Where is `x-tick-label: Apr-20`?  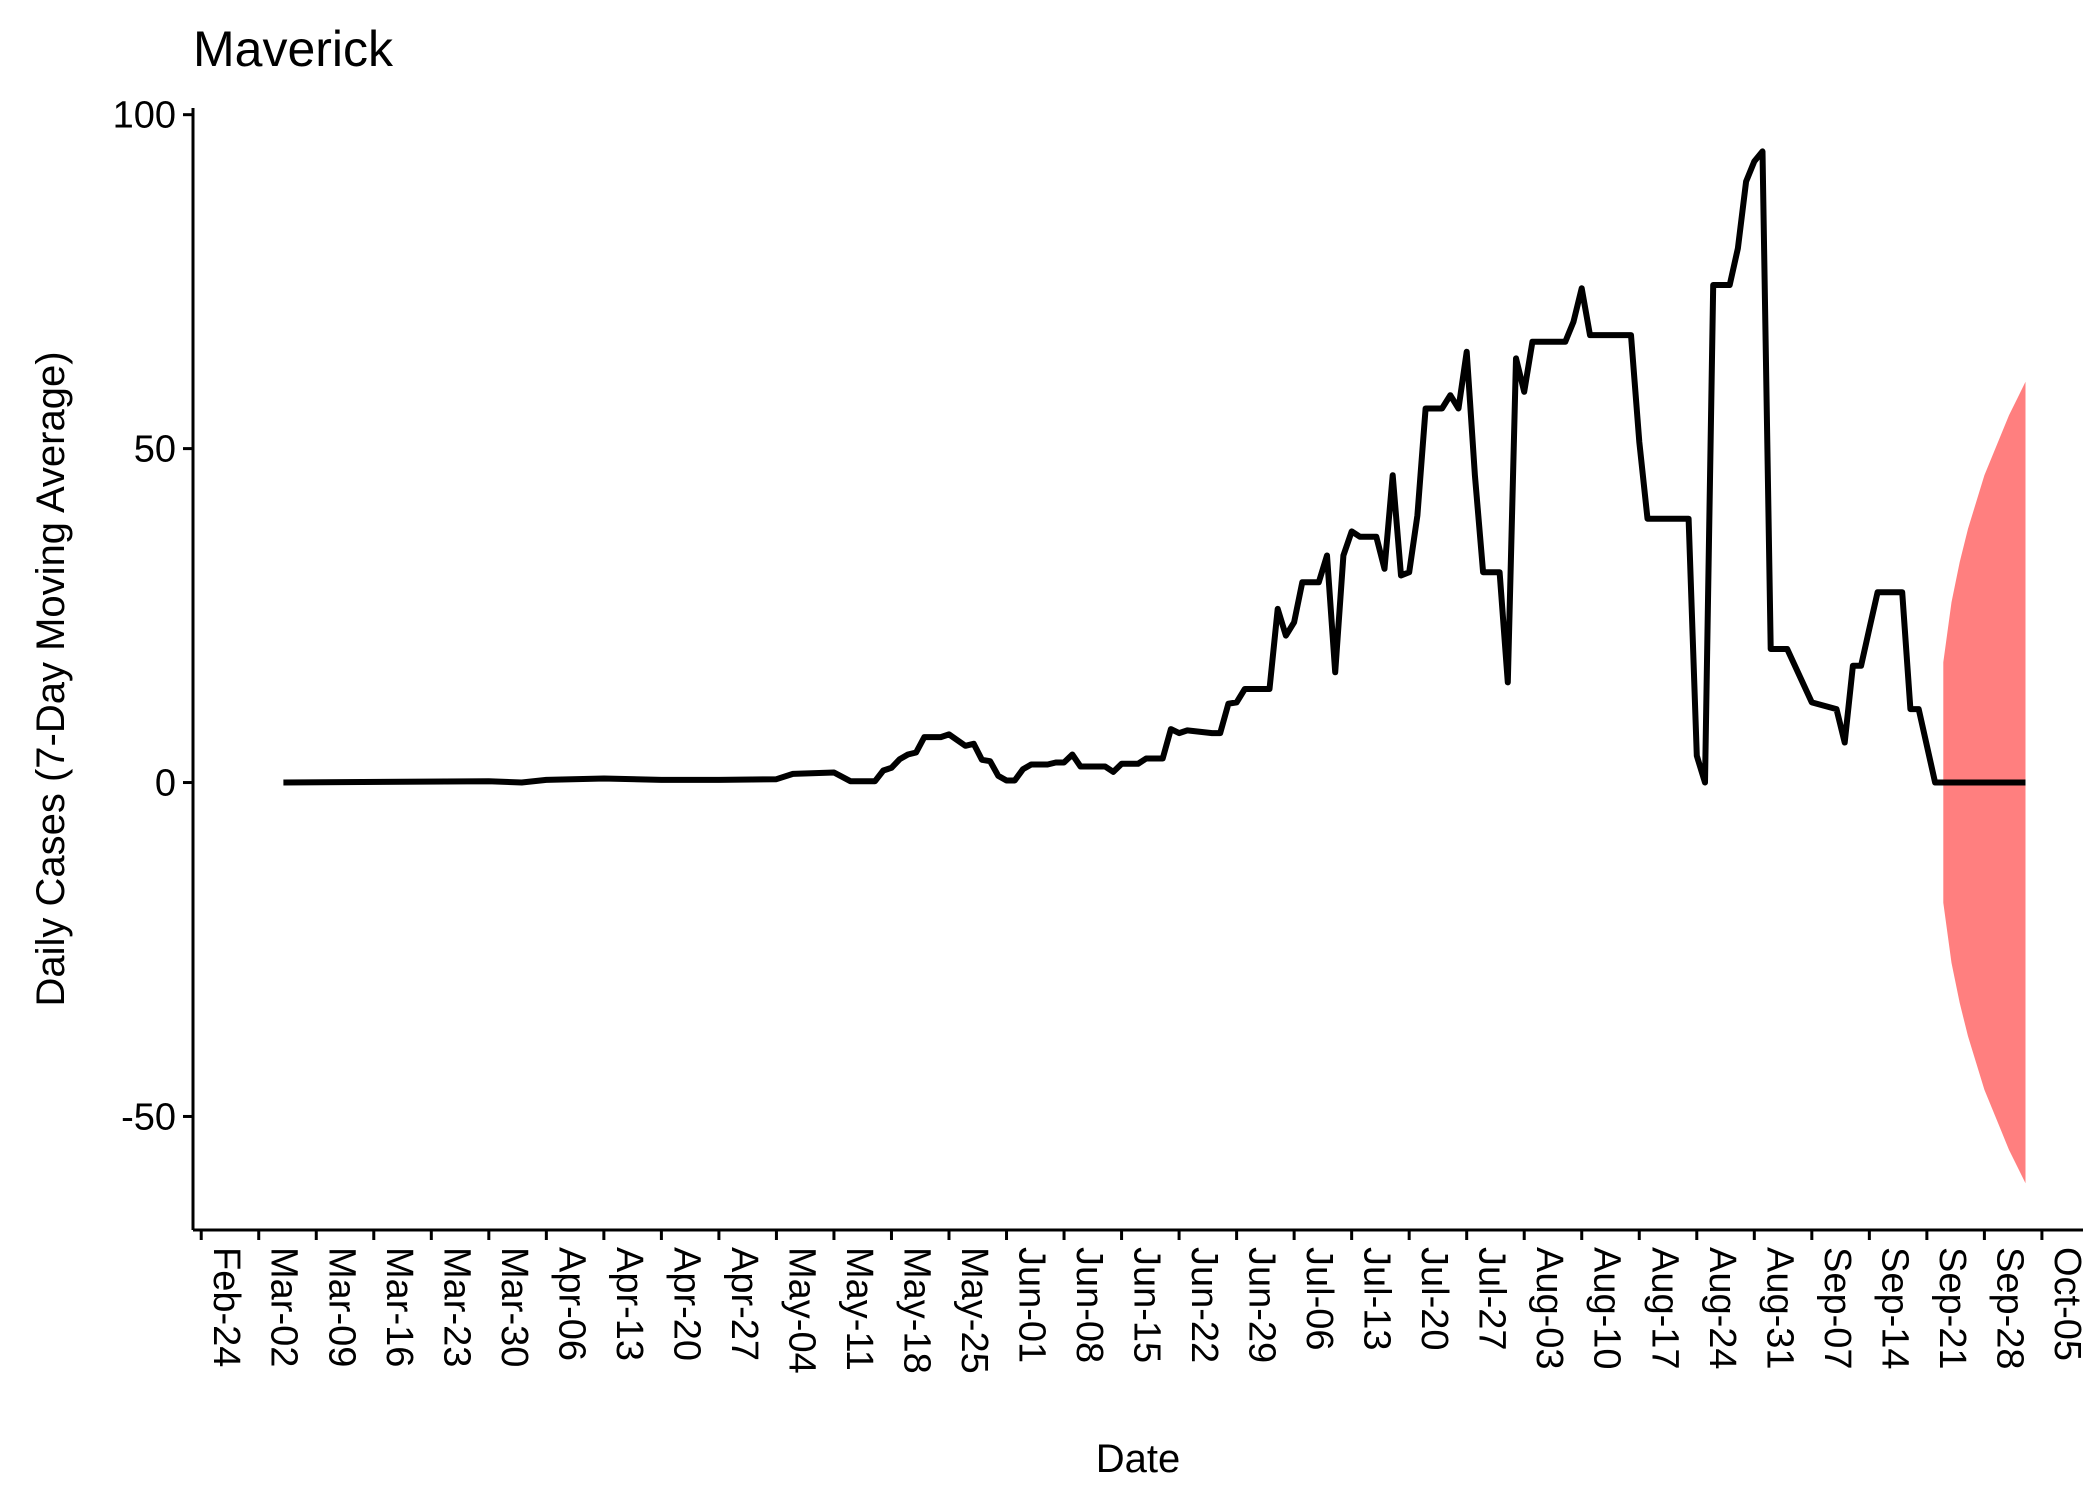
x-tick-label: Apr-20 is located at coordinates (686, 1304).